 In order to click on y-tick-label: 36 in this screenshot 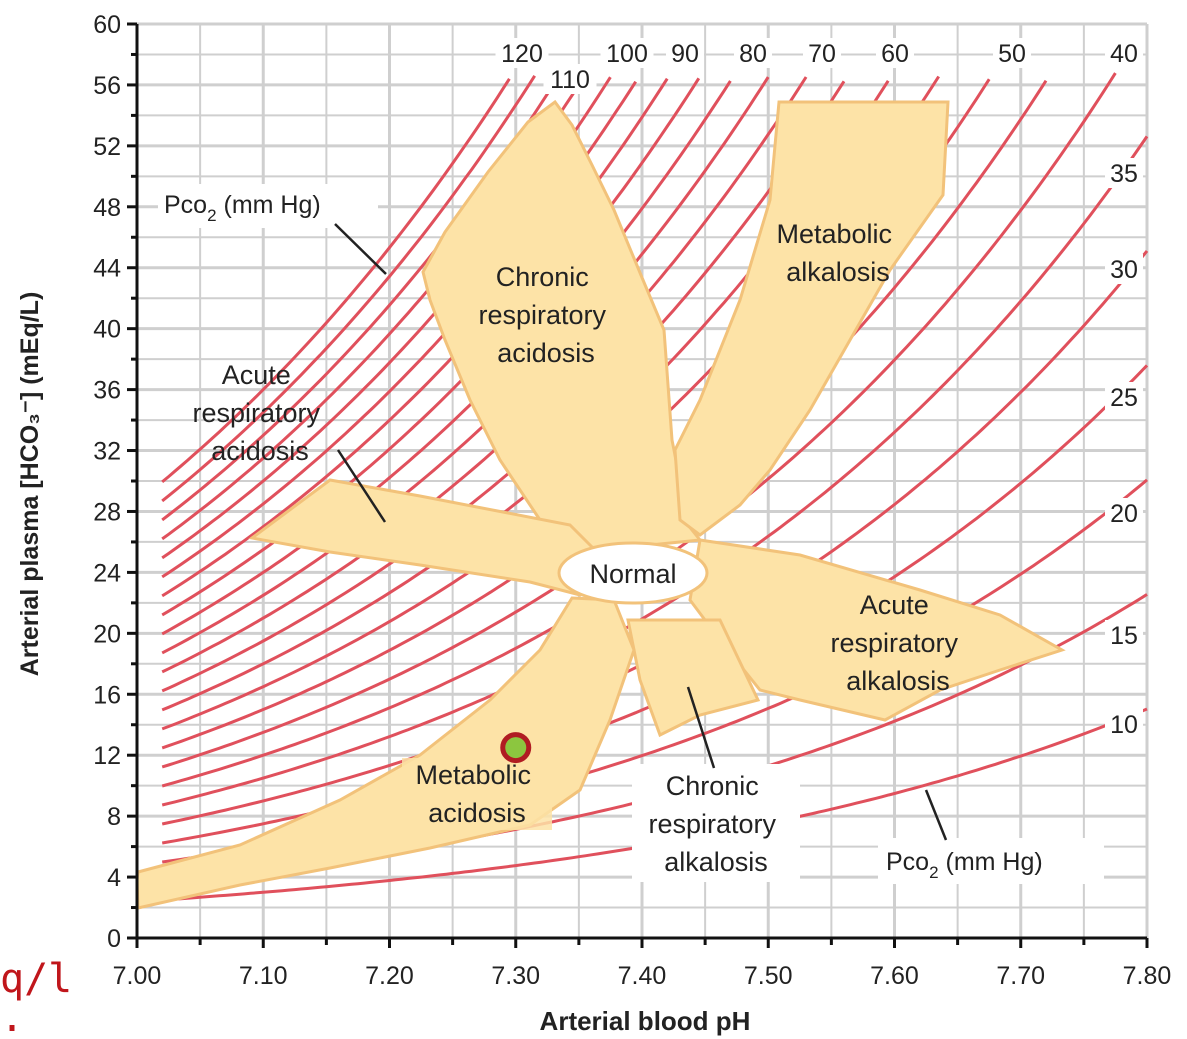, I will do `click(107, 391)`.